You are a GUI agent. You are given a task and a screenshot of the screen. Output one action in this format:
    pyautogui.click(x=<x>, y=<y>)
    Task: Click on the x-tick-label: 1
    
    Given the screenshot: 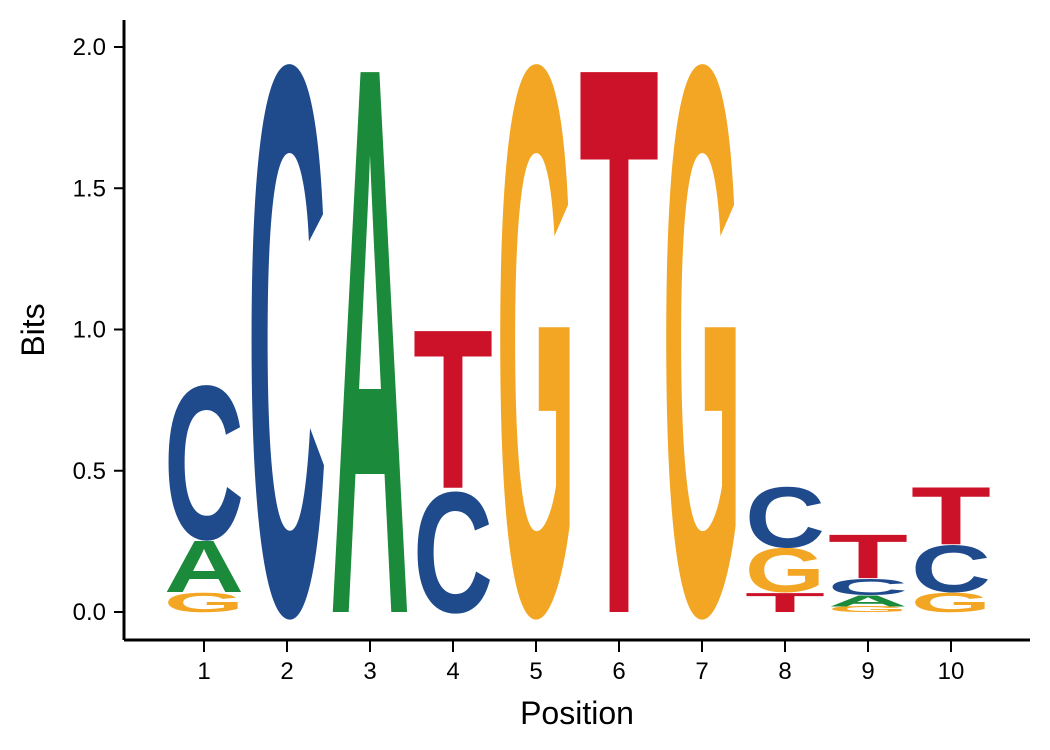 What is the action you would take?
    pyautogui.click(x=203, y=671)
    